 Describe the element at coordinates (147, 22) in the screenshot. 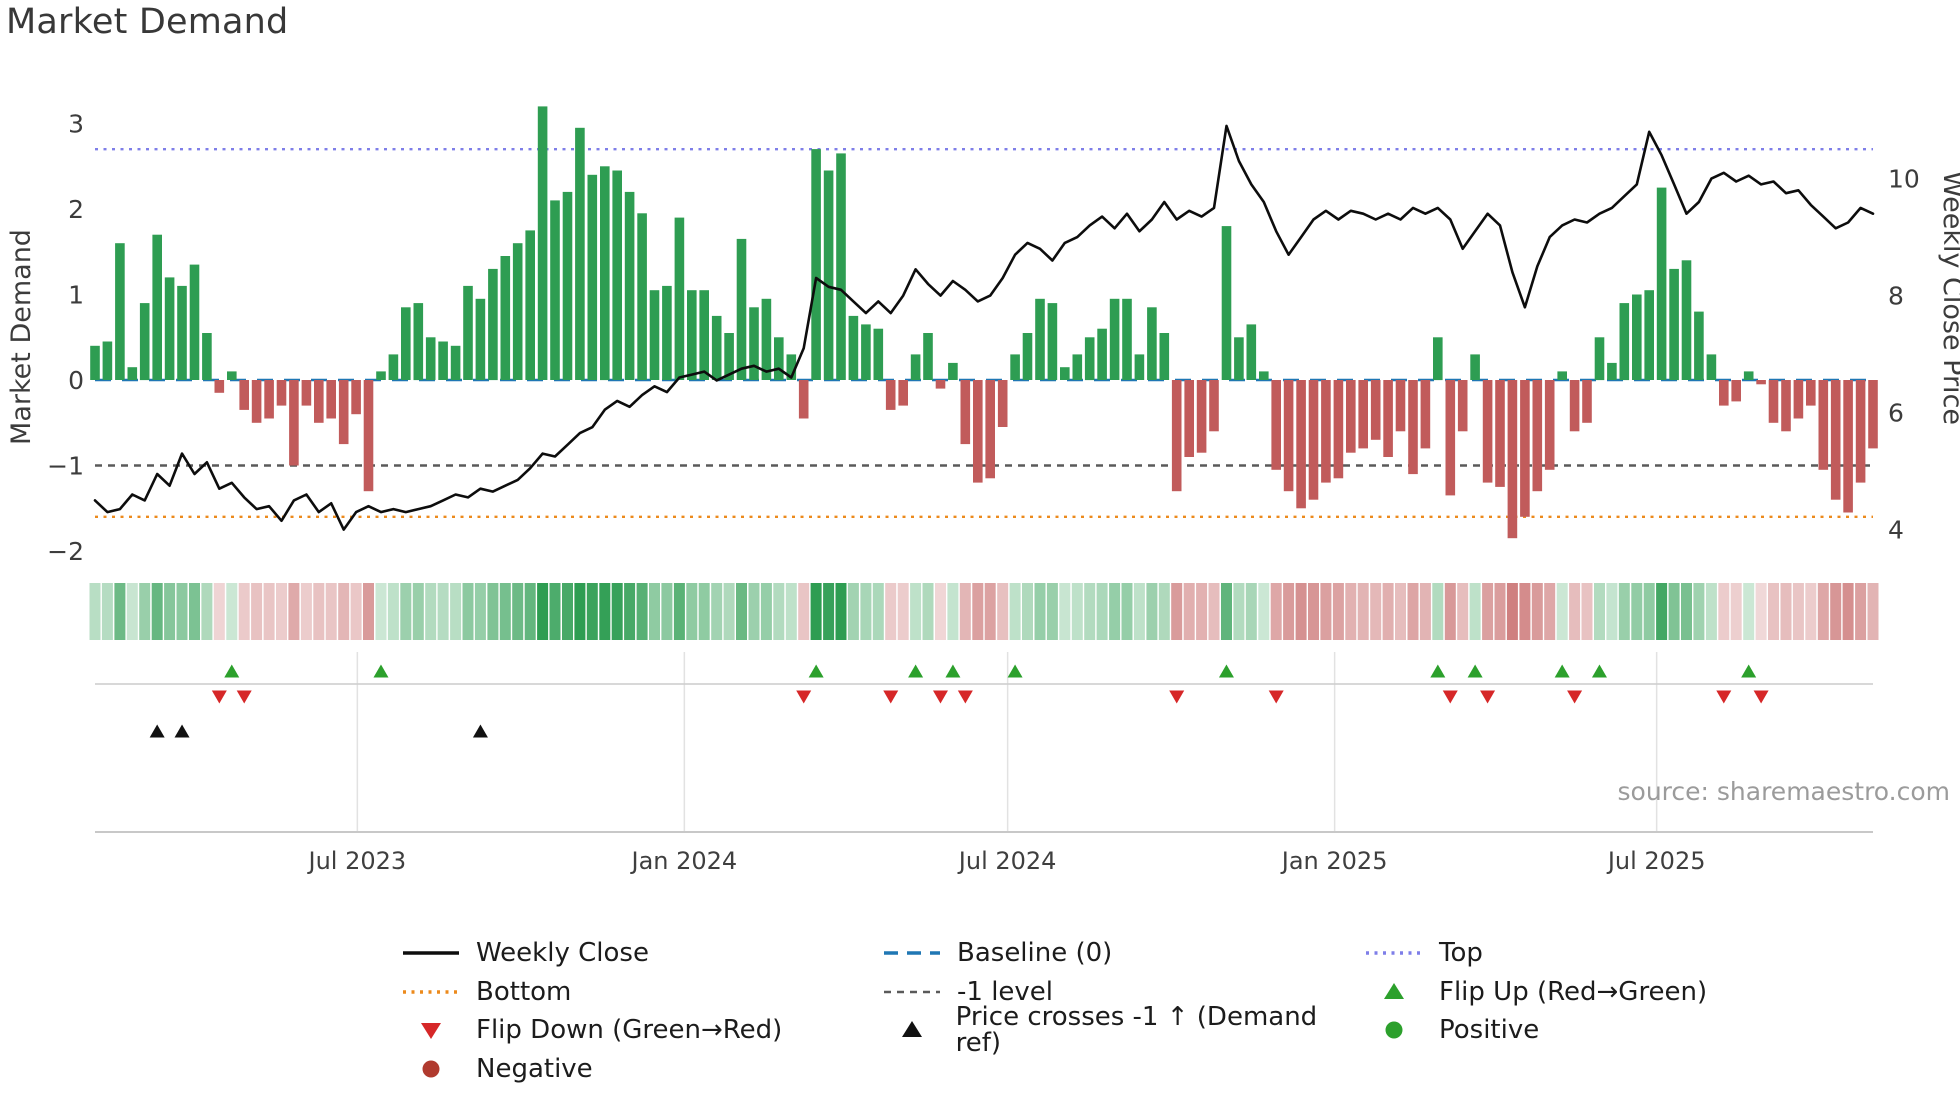

I see `page-title: Market Demand` at that location.